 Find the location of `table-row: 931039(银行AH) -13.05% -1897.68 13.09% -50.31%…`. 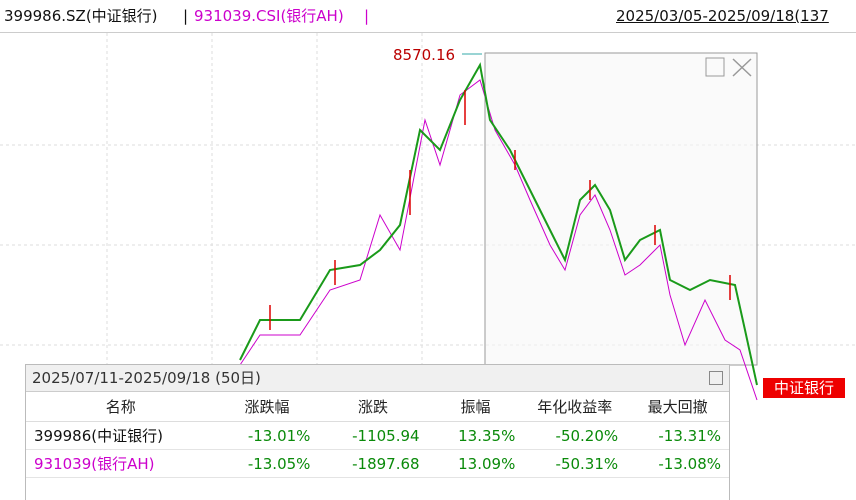

table-row: 931039(银行AH) -13.05% -1897.68 13.09% -50.31%… is located at coordinates (377, 463).